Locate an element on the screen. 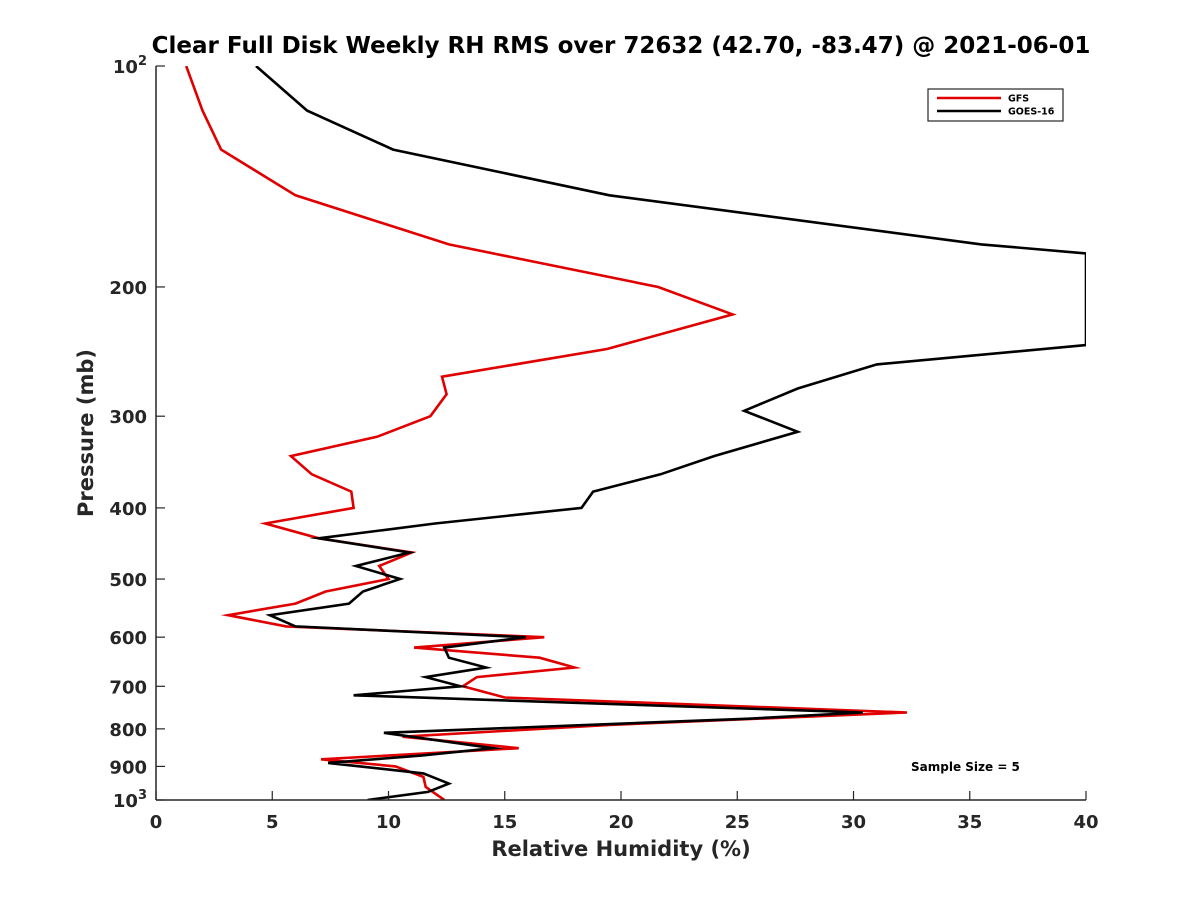 The height and width of the screenshot is (900, 1200). y-tick-label: 600 is located at coordinates (128, 638).